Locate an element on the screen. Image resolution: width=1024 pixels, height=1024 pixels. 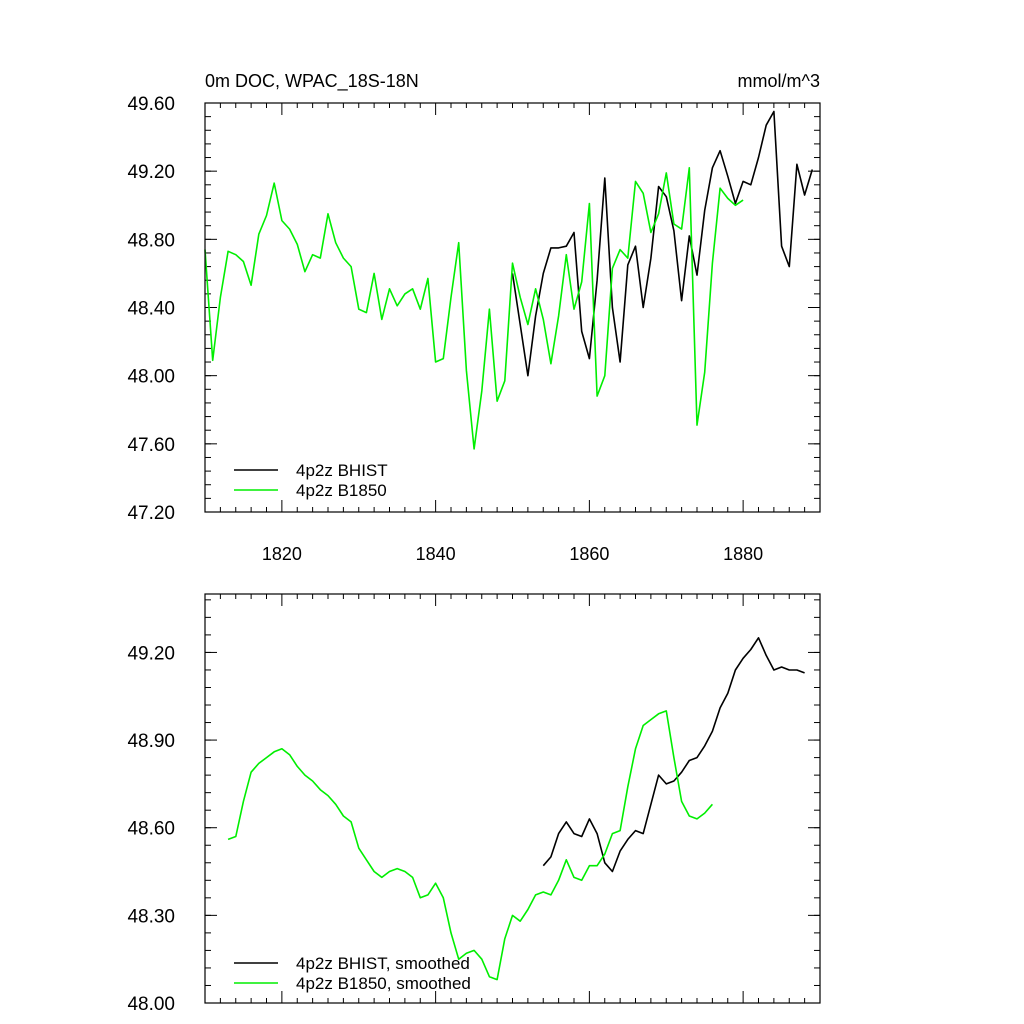
series-line-4p2z-bhist-smoothed is located at coordinates (673, 754).